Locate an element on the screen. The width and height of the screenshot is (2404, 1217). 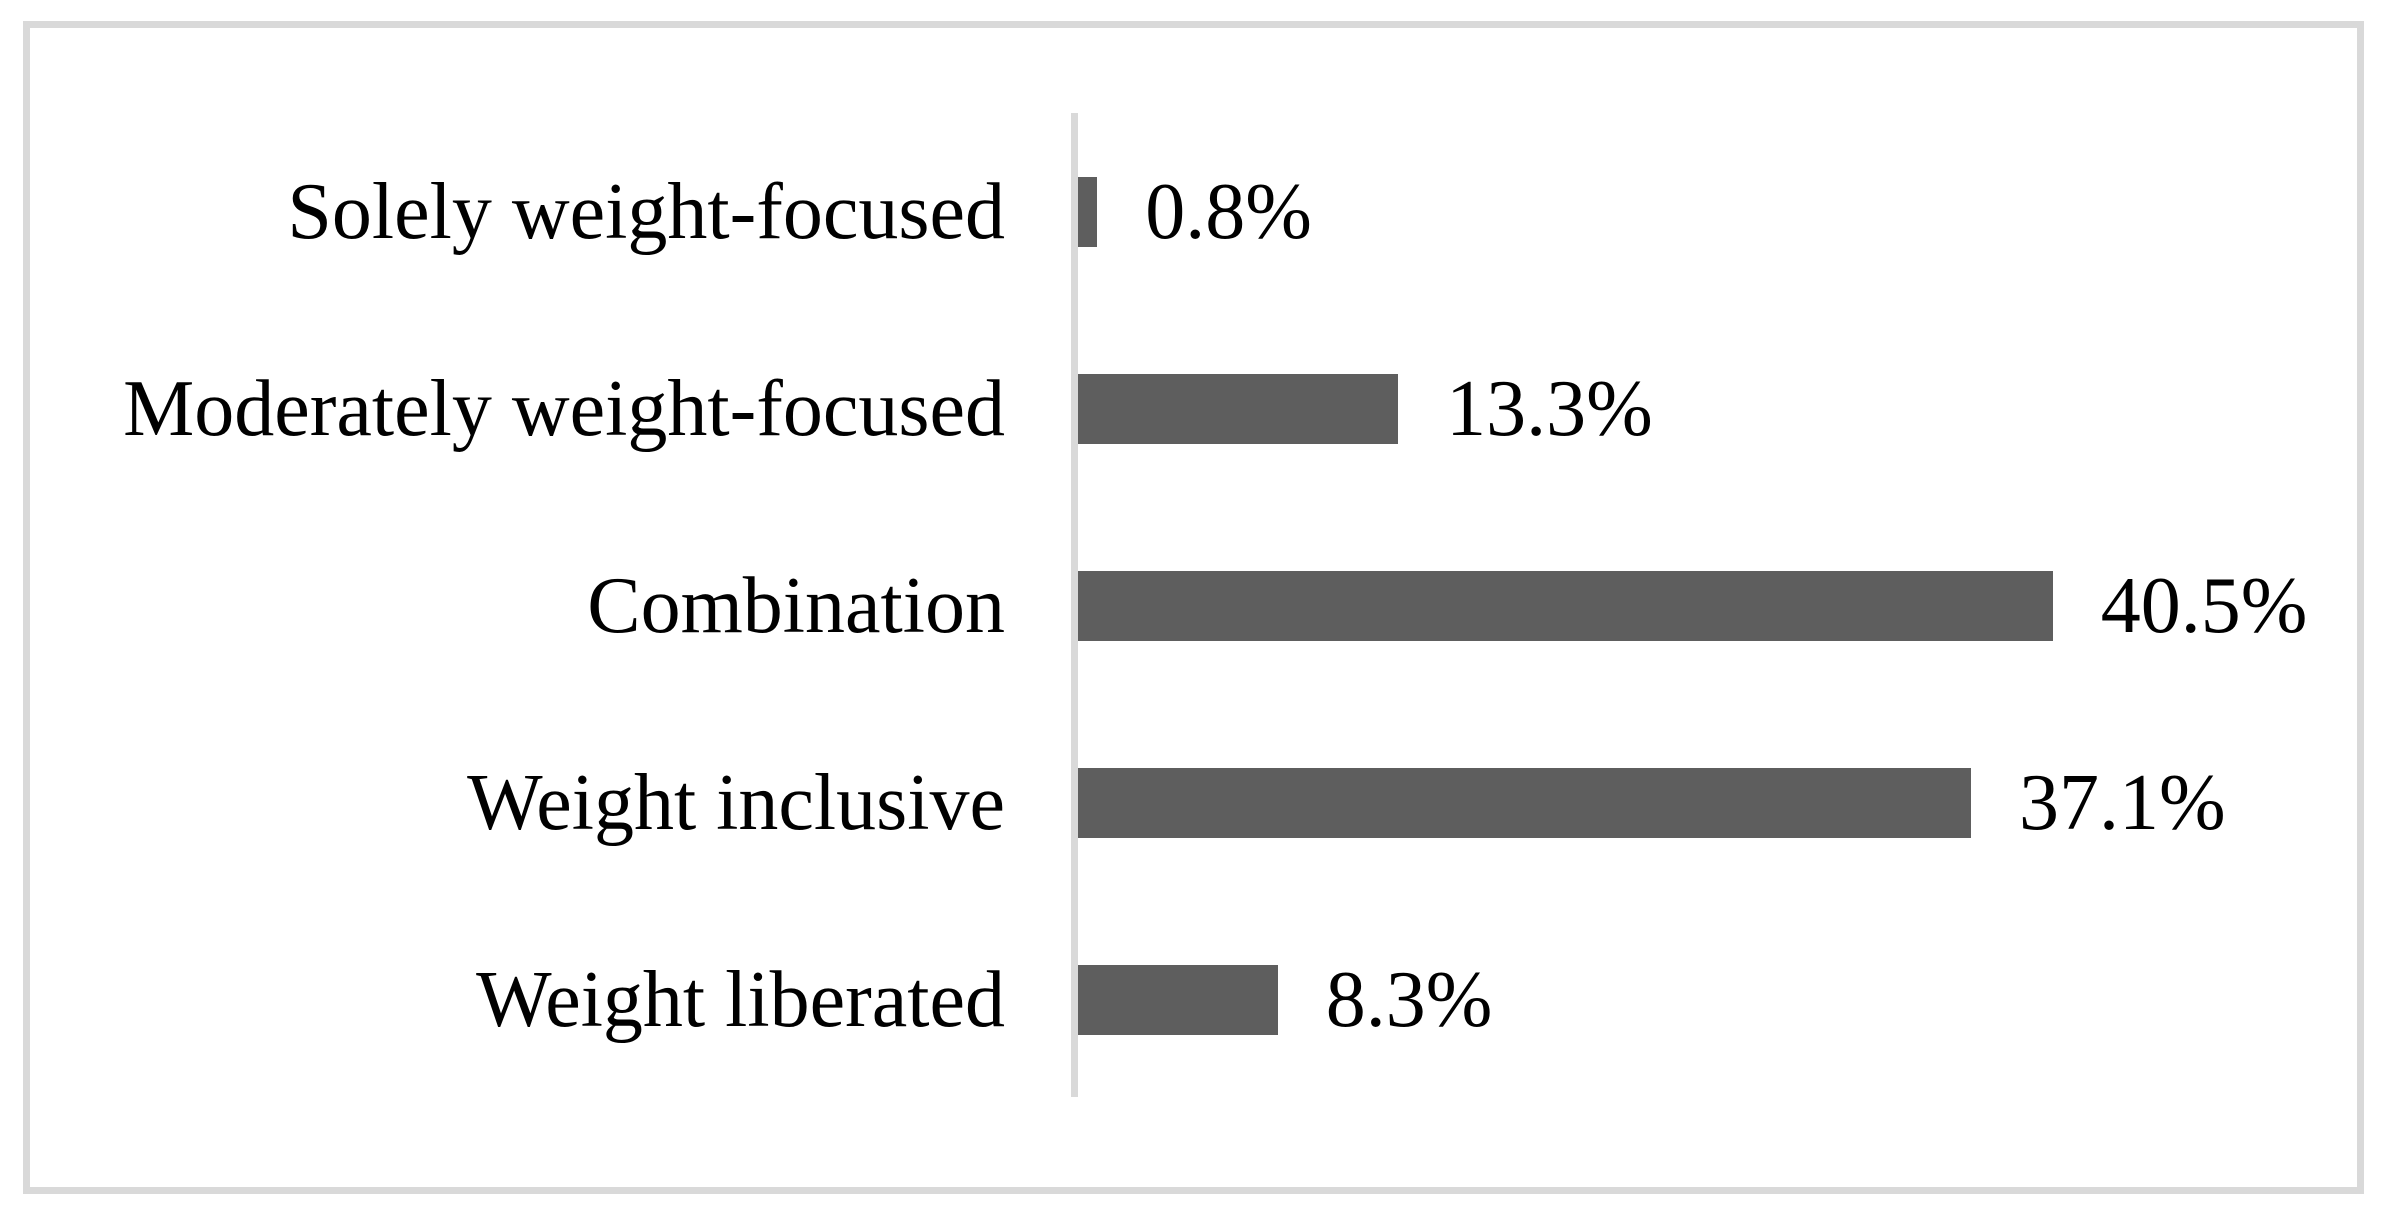
category-label: Combination is located at coordinates (796, 605).